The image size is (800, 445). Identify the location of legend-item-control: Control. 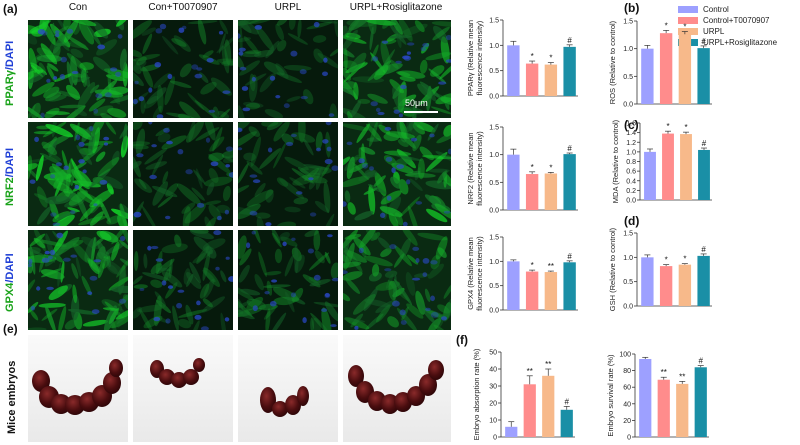
(727, 9).